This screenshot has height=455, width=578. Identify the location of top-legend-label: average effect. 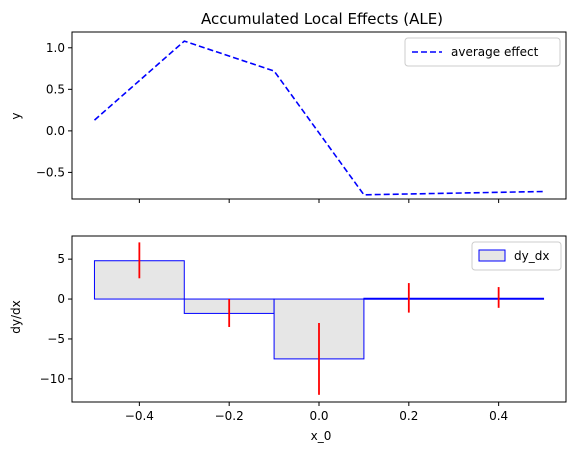
(495, 52).